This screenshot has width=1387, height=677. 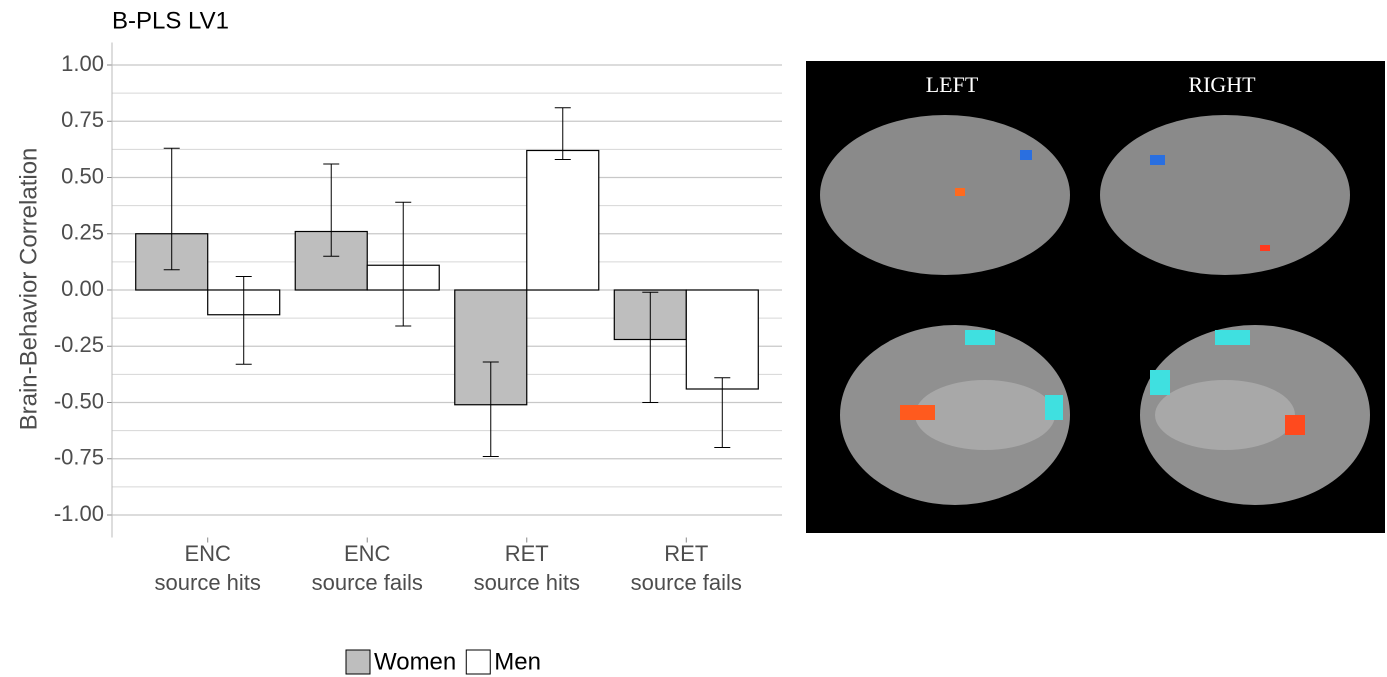 What do you see at coordinates (79, 400) in the screenshot?
I see `y-tick-label: -0.50` at bounding box center [79, 400].